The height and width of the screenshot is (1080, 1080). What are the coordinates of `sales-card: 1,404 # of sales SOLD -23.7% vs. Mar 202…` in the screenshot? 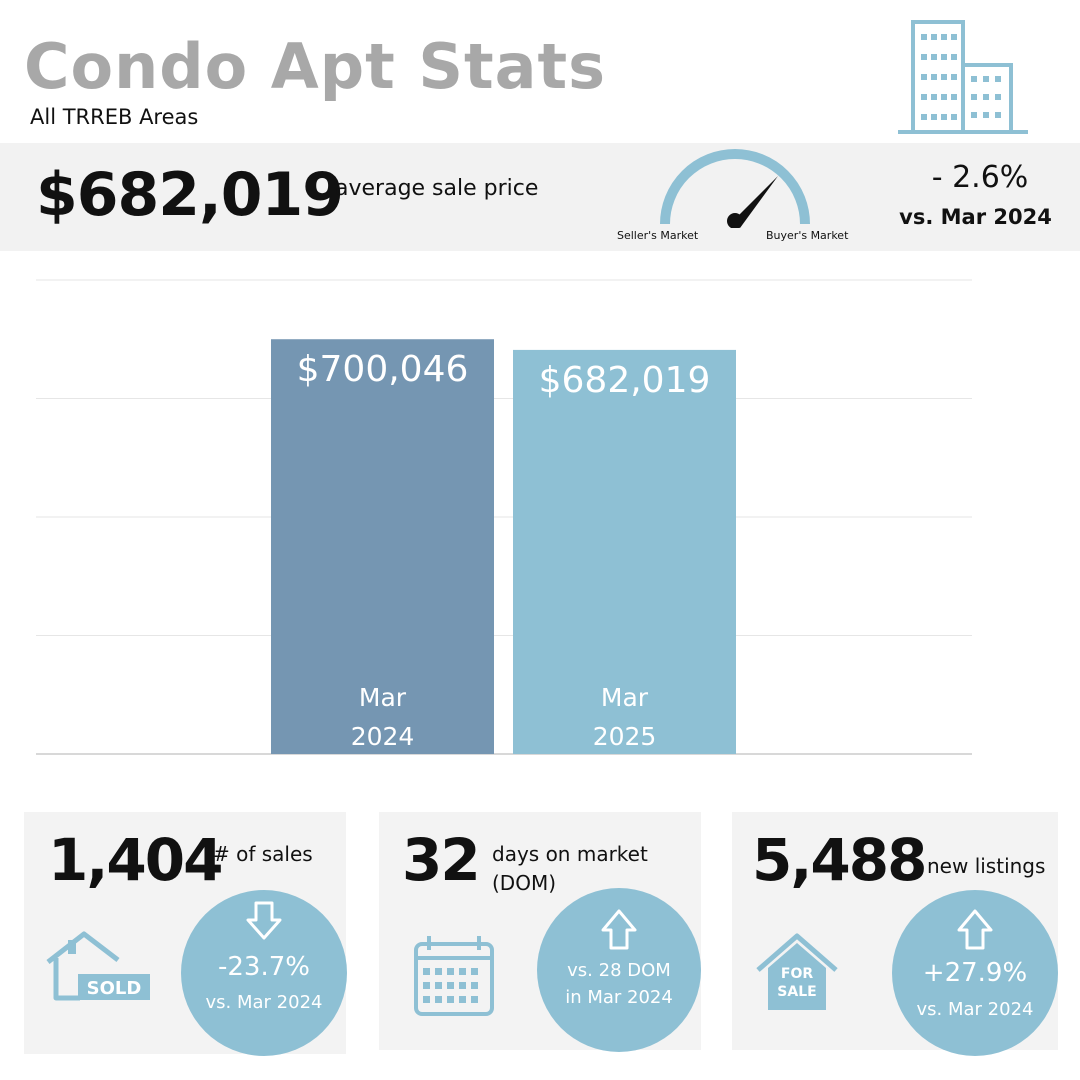 It's located at (185, 934).